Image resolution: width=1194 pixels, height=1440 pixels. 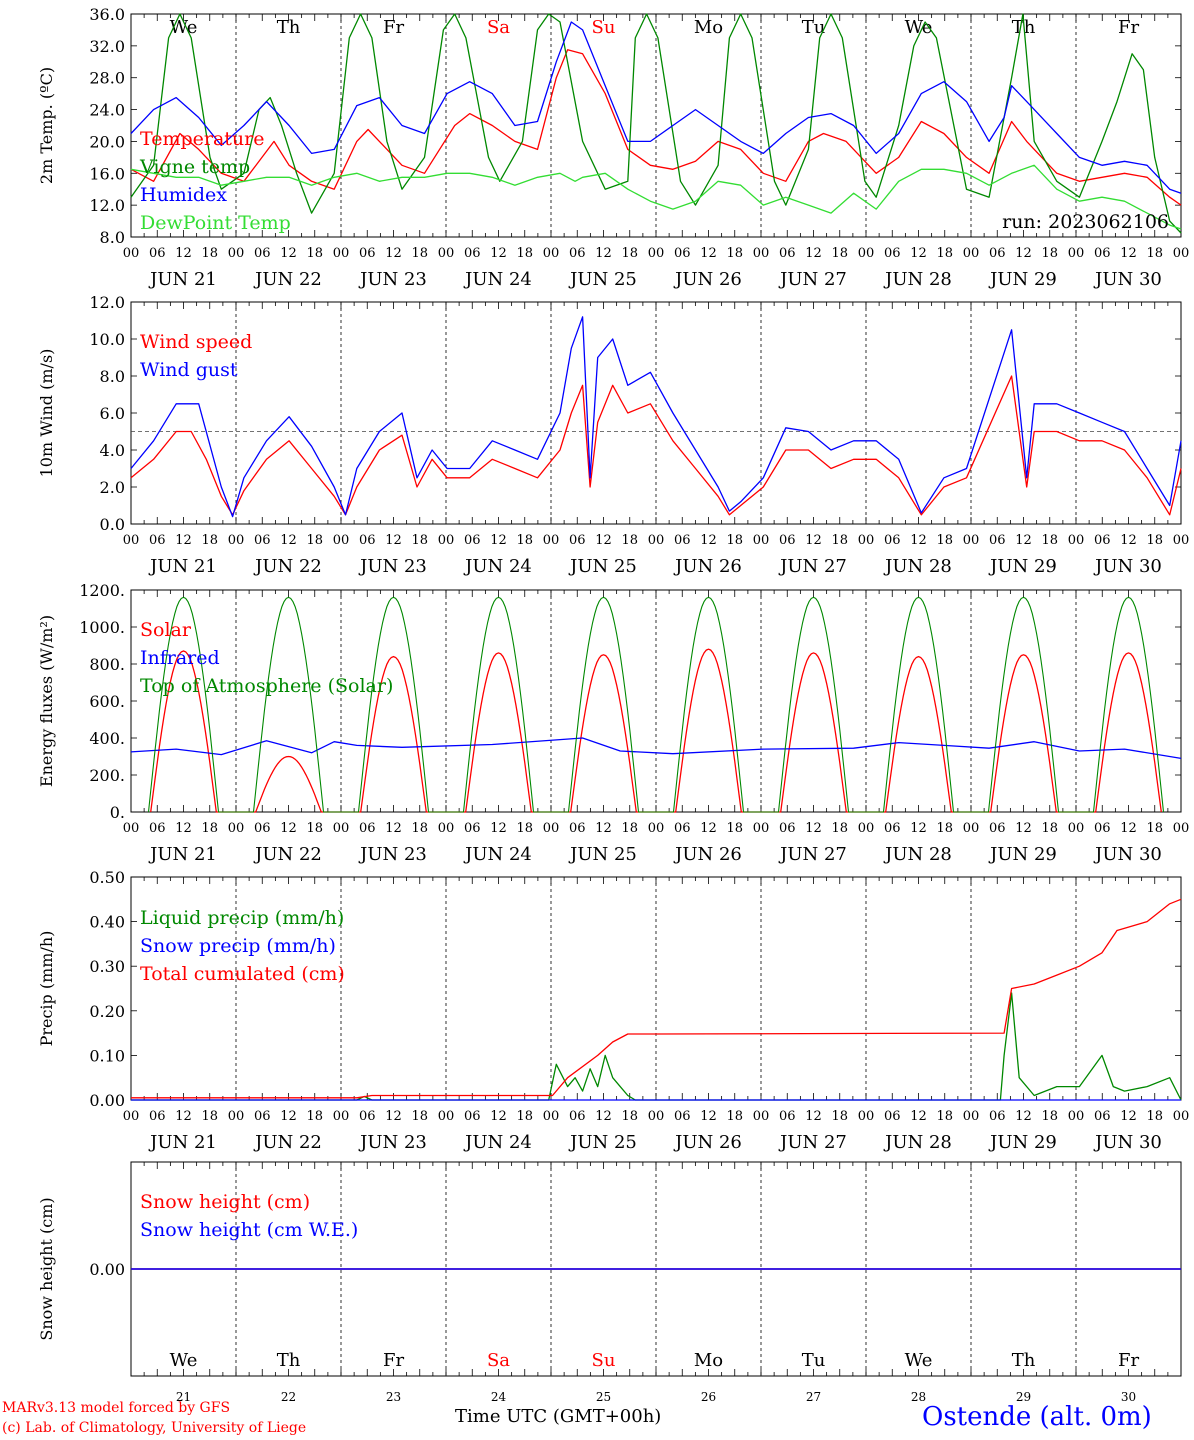 What do you see at coordinates (46, 989) in the screenshot?
I see `y-axis-label: Precip (mm/h)` at bounding box center [46, 989].